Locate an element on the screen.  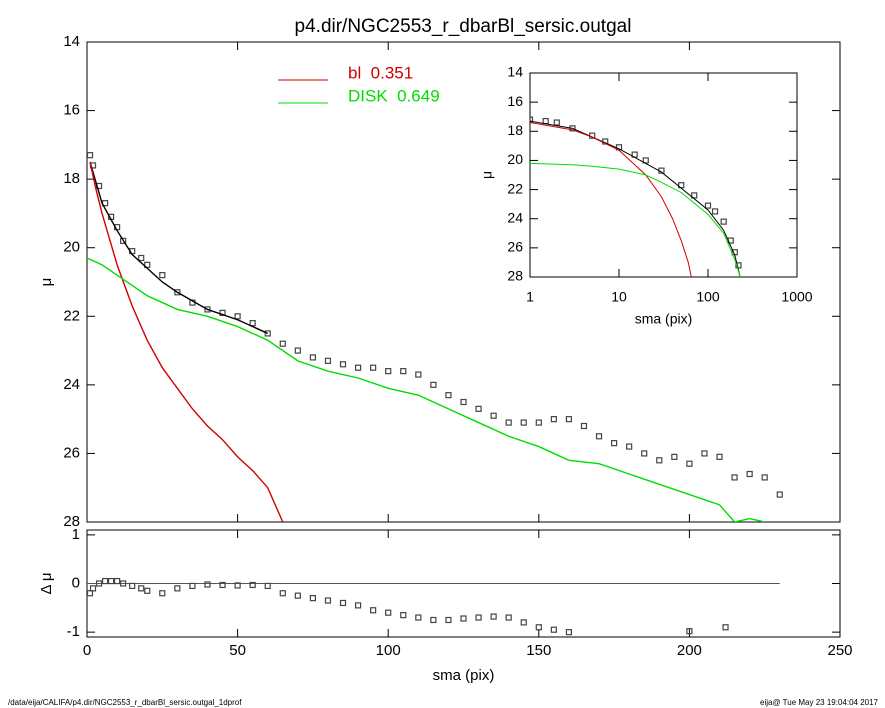
x-tick-label: 10 is located at coordinates (619, 297).